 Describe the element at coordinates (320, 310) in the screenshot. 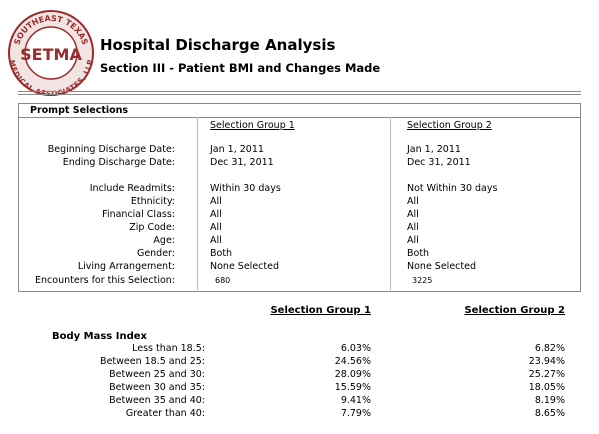

I see `bmi-column-header: Selection Group 1` at that location.